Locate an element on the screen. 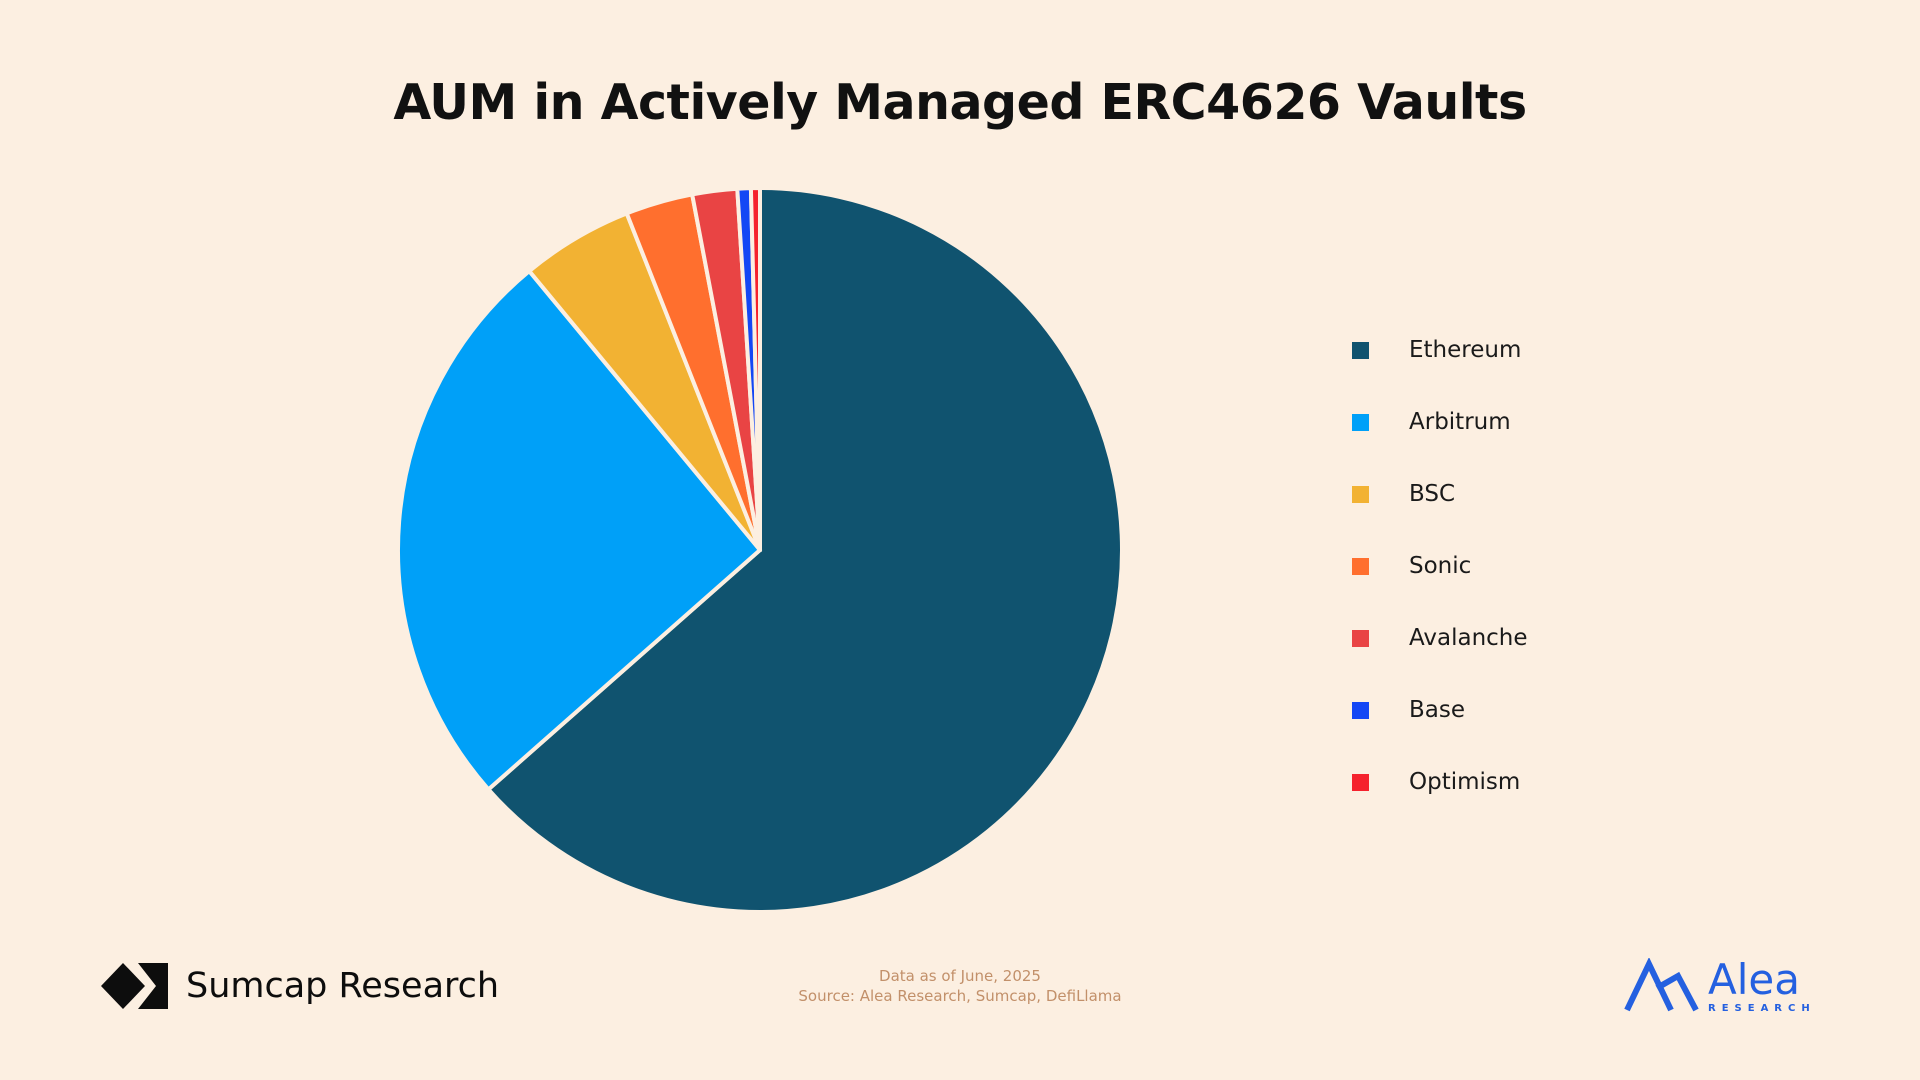  footnote-source: Source: Alea Research, Sumcap, DefiLlama is located at coordinates (960, 996).